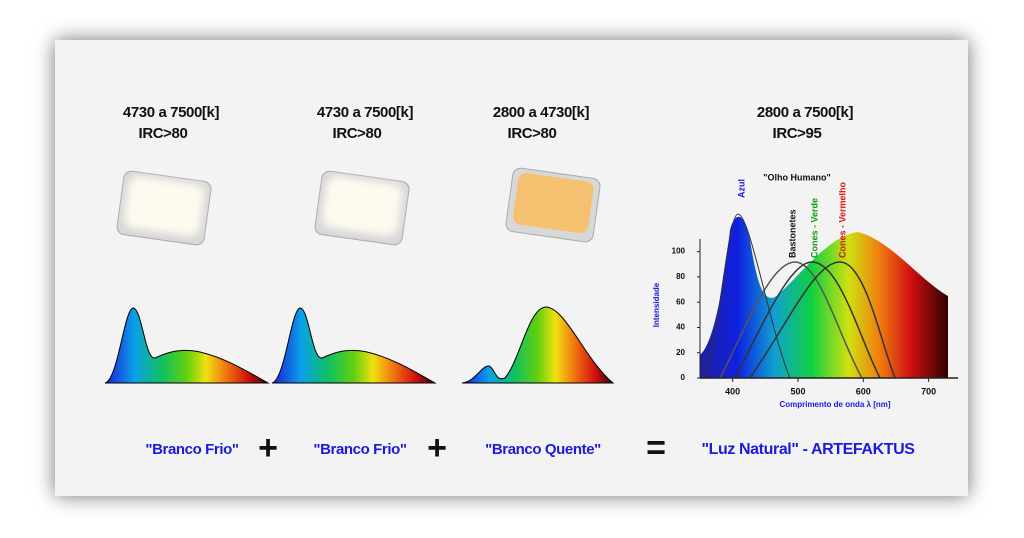 This screenshot has width=1024, height=538. I want to click on spectrum-warm, so click(538, 345).